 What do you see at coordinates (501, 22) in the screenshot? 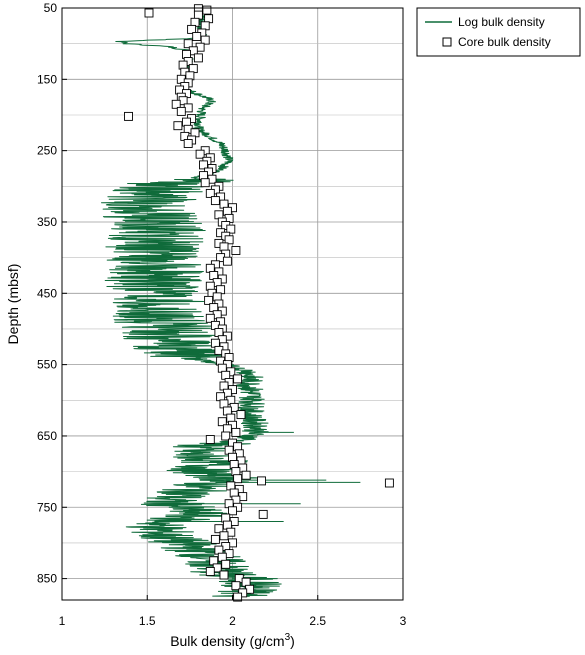
I see `legend-label-log: Log bulk density` at bounding box center [501, 22].